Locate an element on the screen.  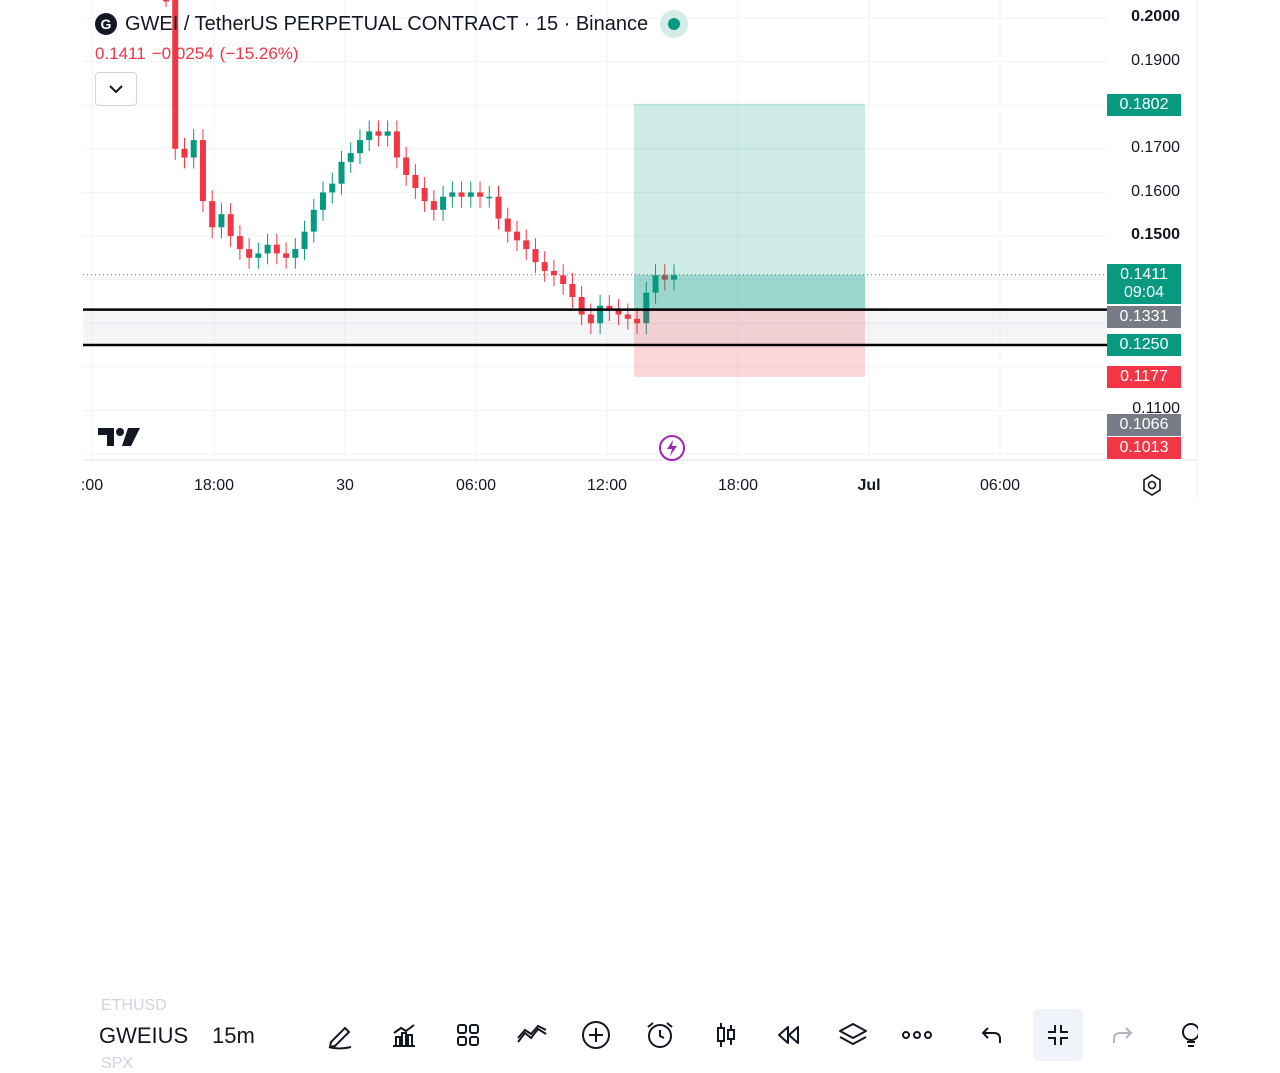
redo-icon is located at coordinates (1122, 1035).